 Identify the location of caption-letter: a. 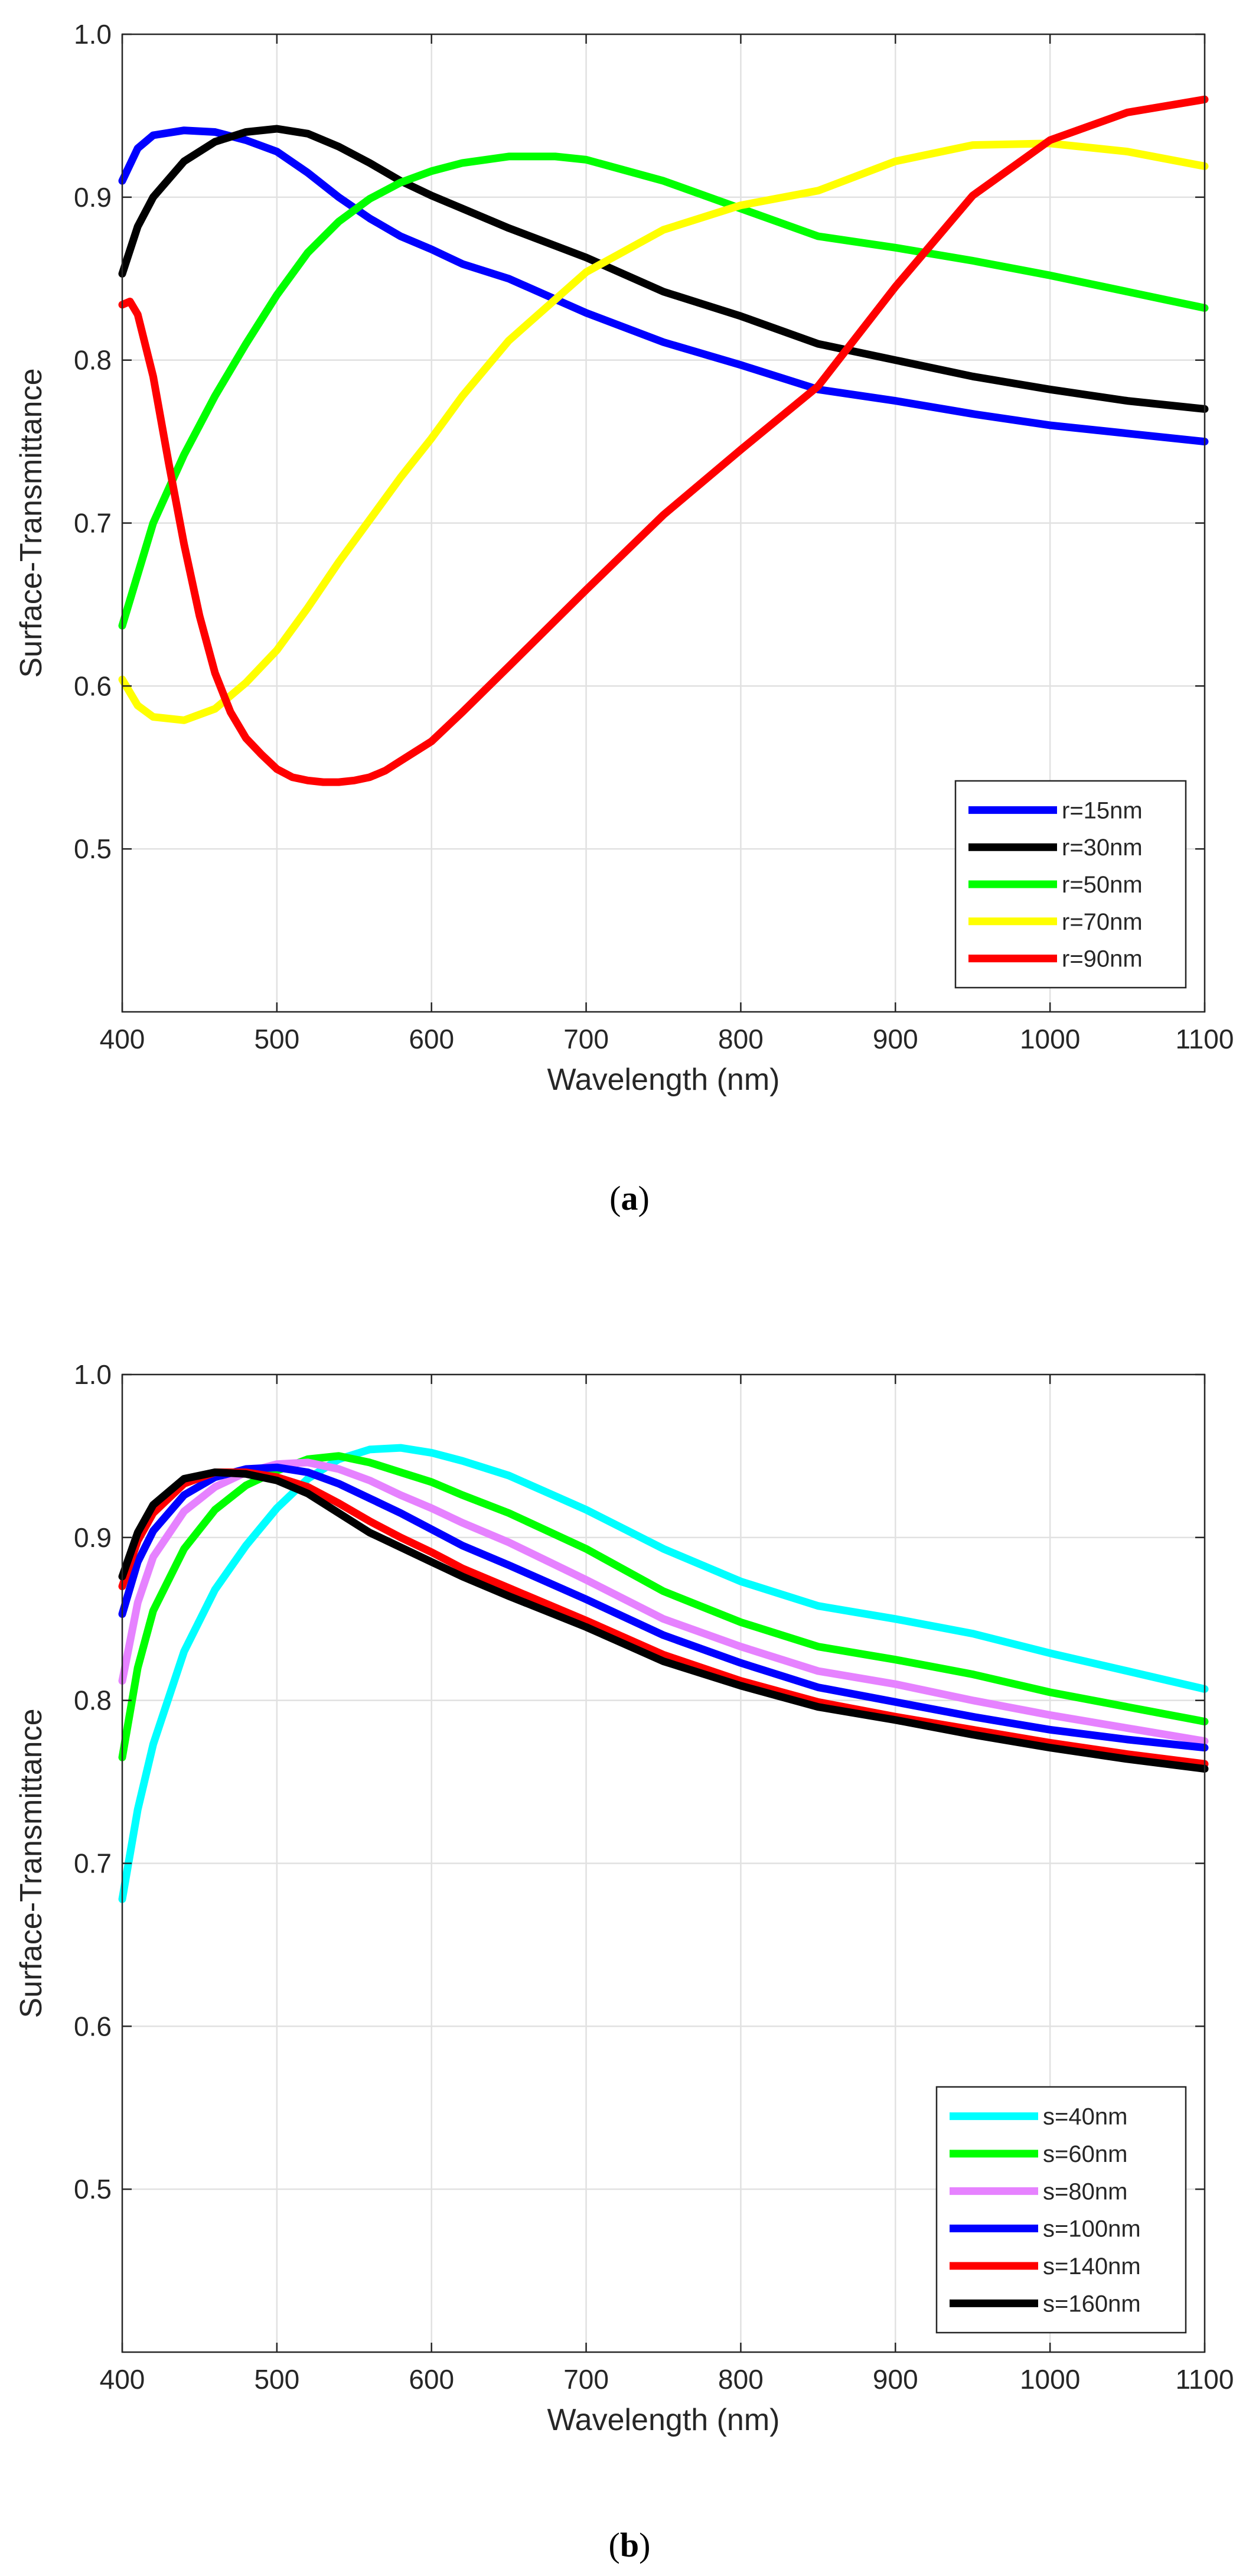
(630, 1198).